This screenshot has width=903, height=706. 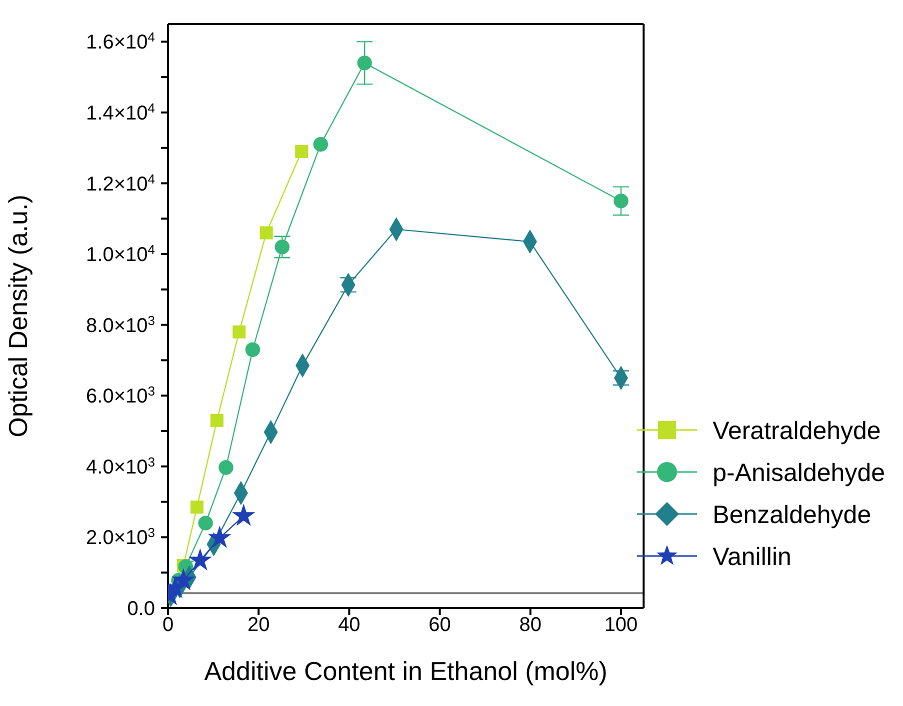 What do you see at coordinates (621, 625) in the screenshot?
I see `x-tick-label: 100` at bounding box center [621, 625].